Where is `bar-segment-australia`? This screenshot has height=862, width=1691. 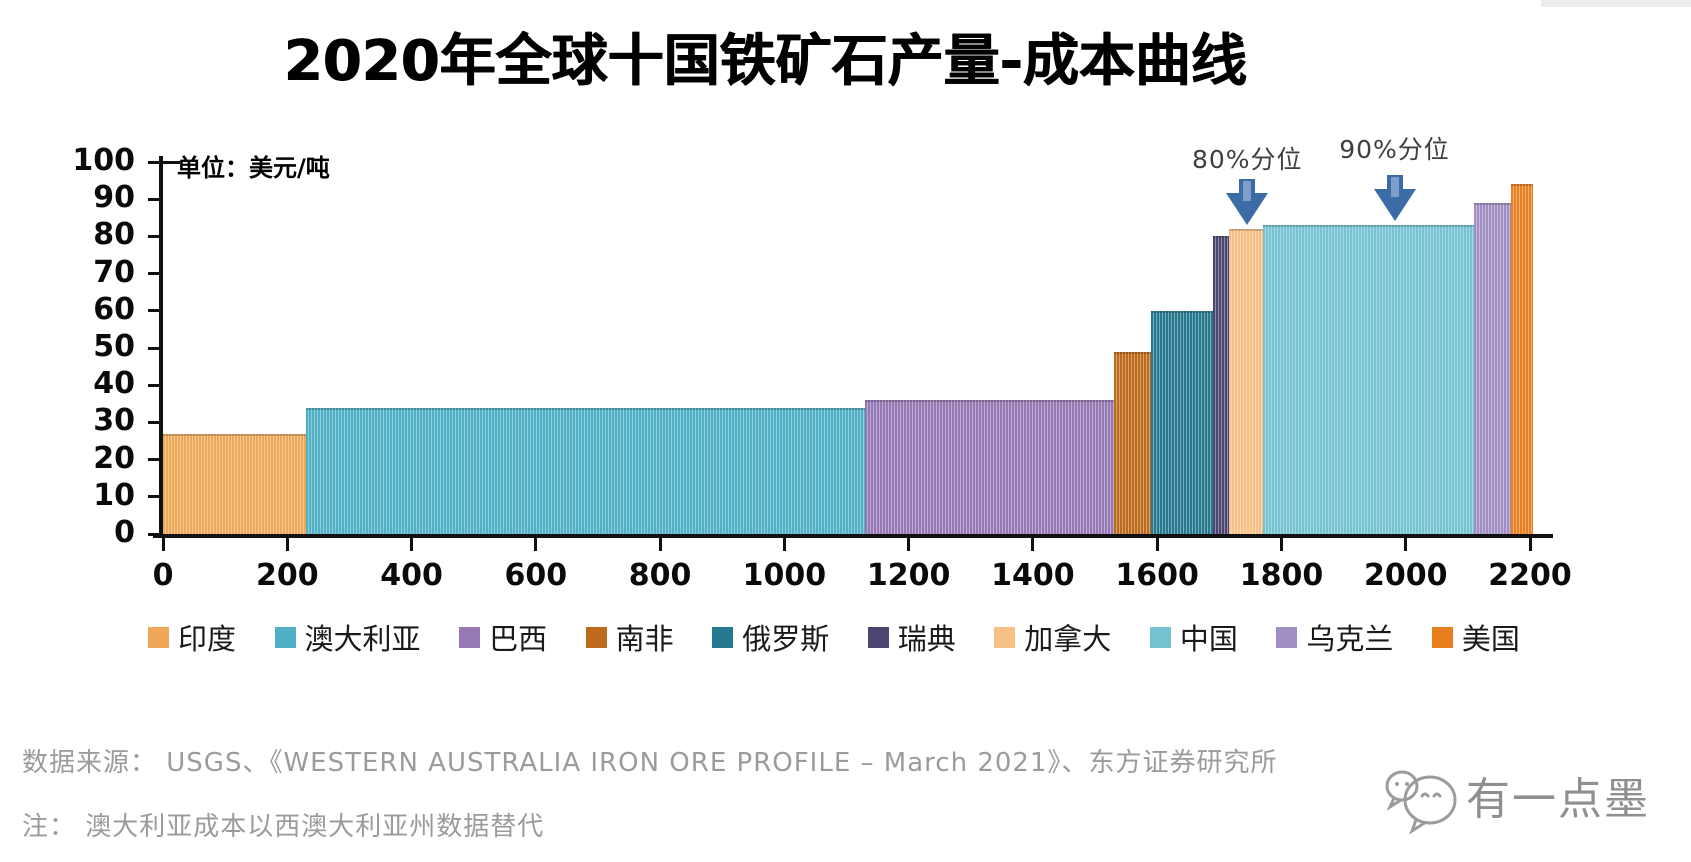 bar-segment-australia is located at coordinates (585, 470).